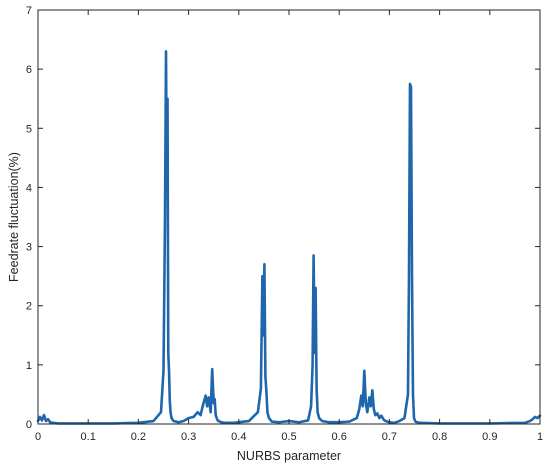 The image size is (550, 467). I want to click on x-tick-label: 0.4, so click(238, 437).